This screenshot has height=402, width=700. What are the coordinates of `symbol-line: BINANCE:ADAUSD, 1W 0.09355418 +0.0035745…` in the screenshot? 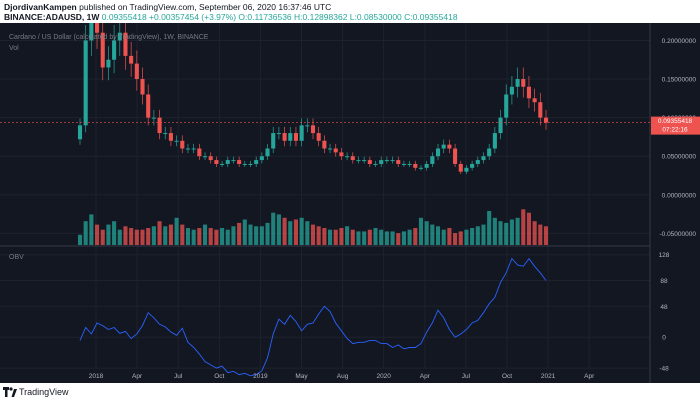 It's located at (231, 17).